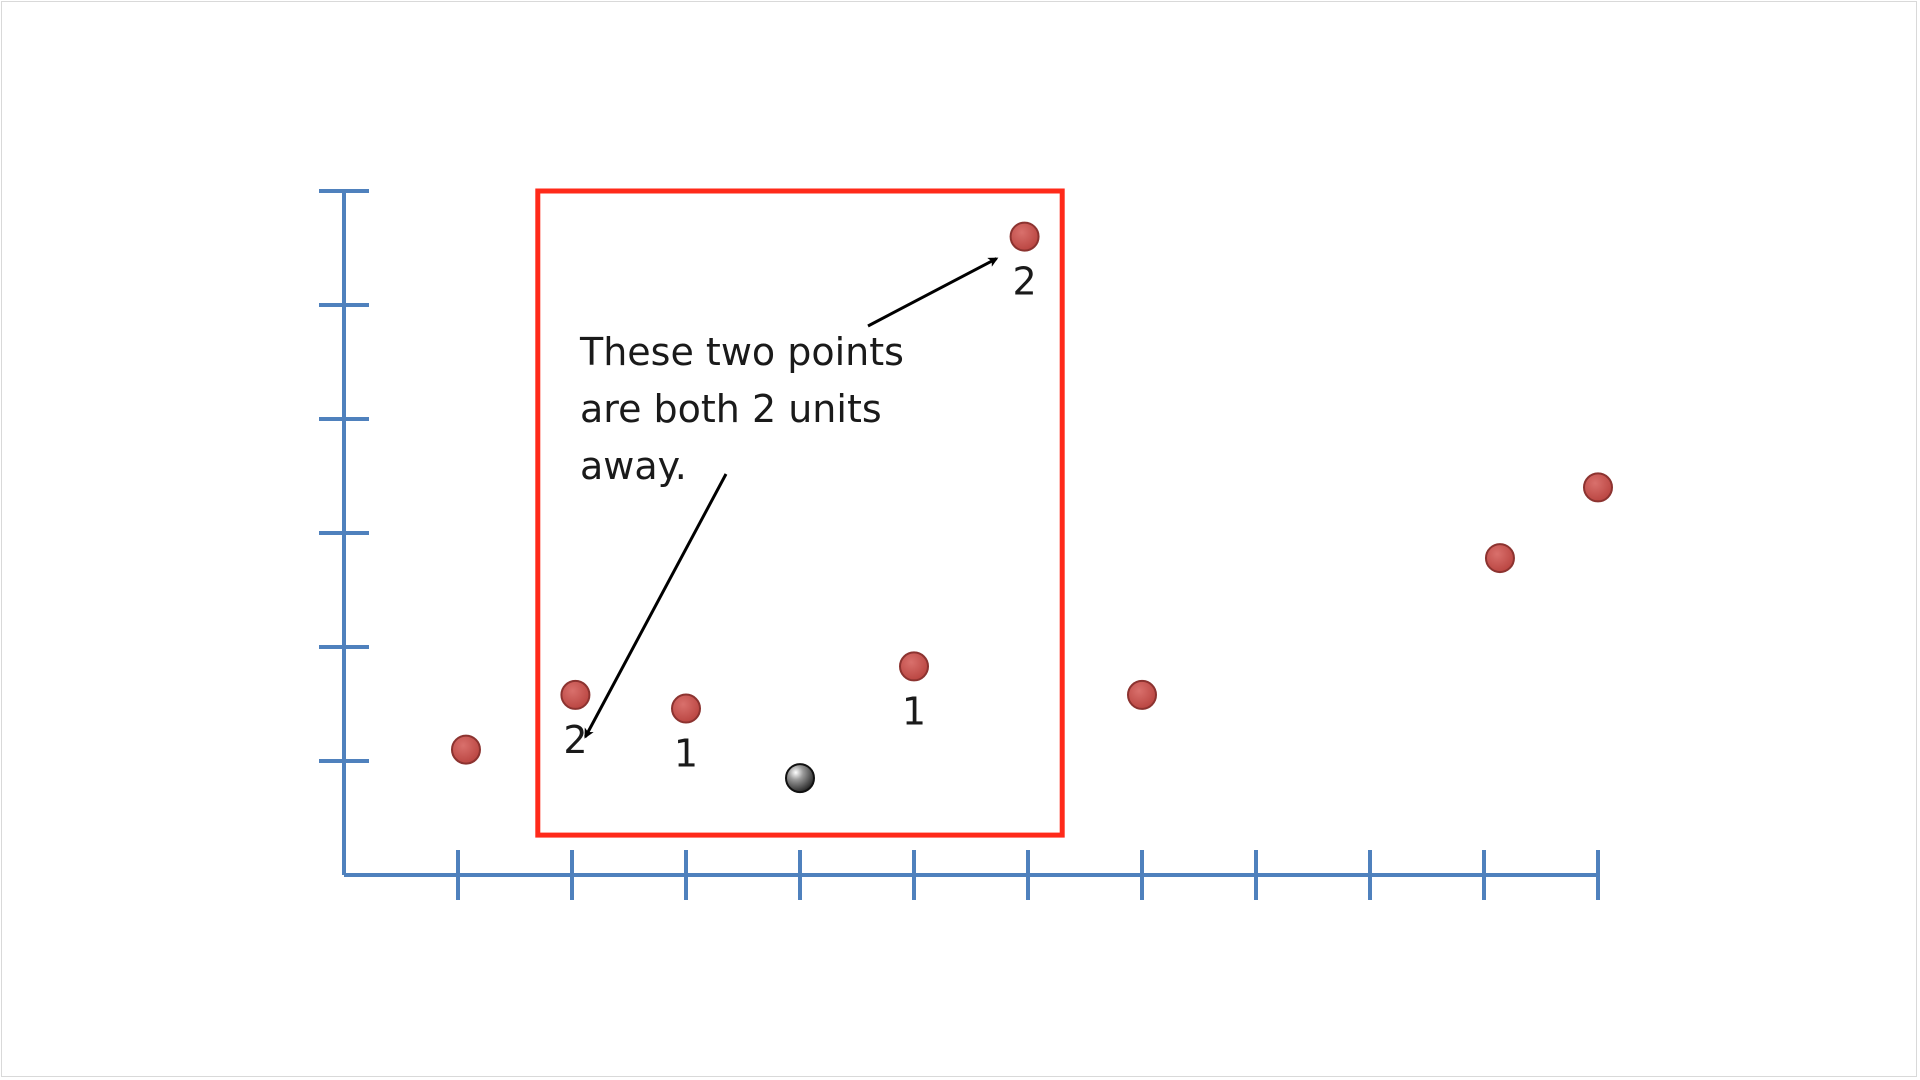  What do you see at coordinates (633, 466) in the screenshot?
I see `annotation-line: away.` at bounding box center [633, 466].